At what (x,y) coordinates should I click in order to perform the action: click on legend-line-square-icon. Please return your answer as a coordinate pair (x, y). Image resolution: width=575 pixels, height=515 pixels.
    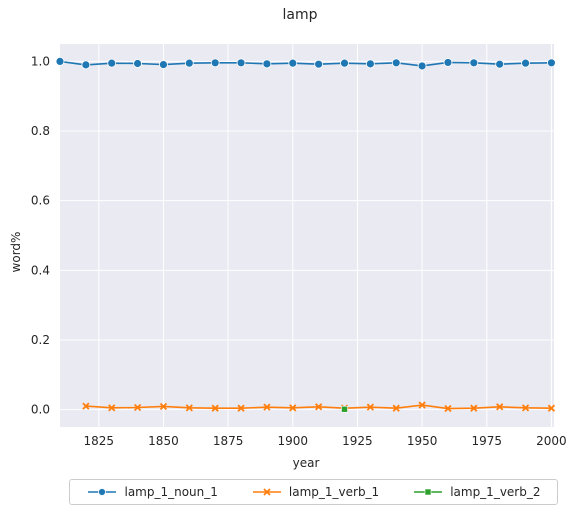
    Looking at the image, I should click on (428, 492).